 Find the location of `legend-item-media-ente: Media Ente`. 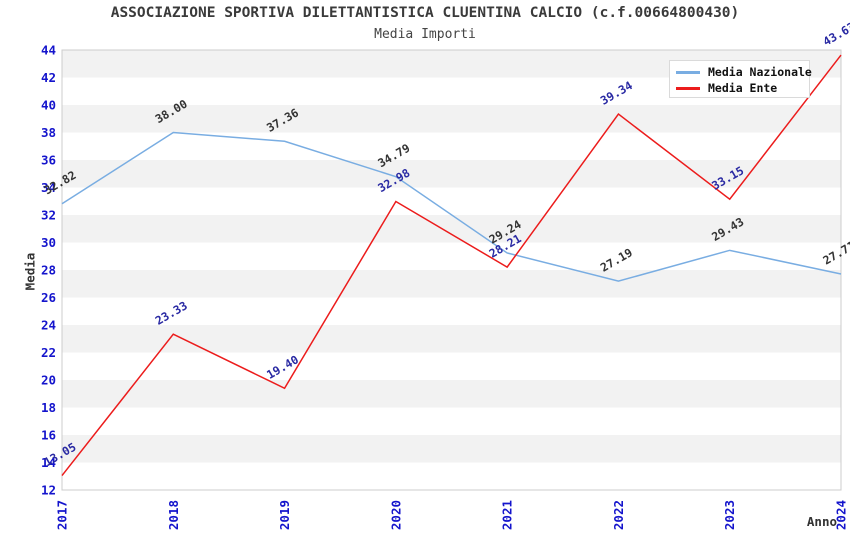

legend-item-media-ente: Media Ente is located at coordinates (742, 88).